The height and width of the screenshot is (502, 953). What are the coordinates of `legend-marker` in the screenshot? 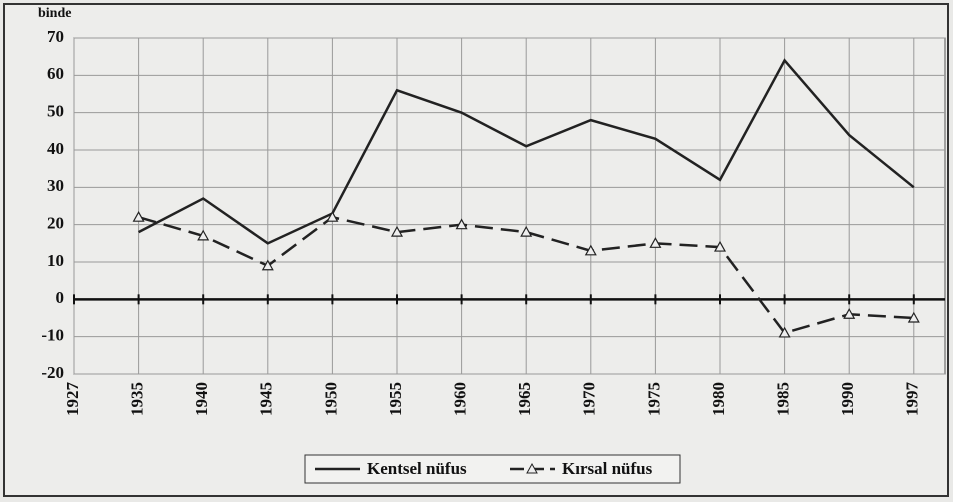 It's located at (532, 468).